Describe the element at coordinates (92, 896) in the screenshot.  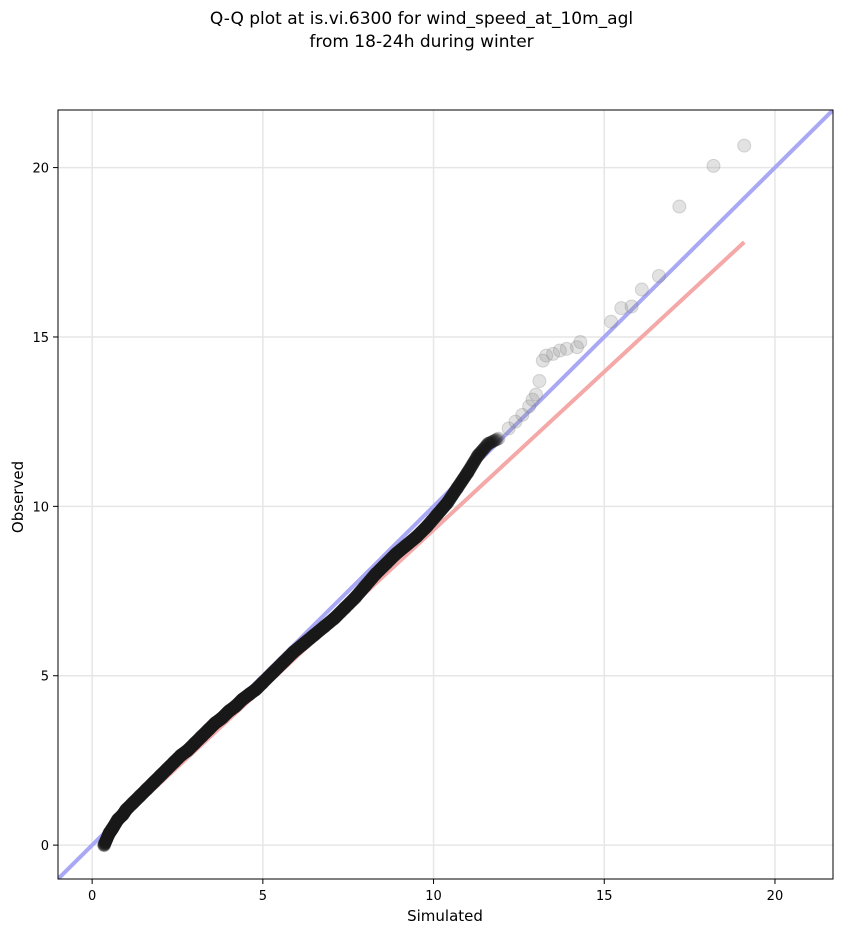
I see `x-tick-label: 0` at that location.